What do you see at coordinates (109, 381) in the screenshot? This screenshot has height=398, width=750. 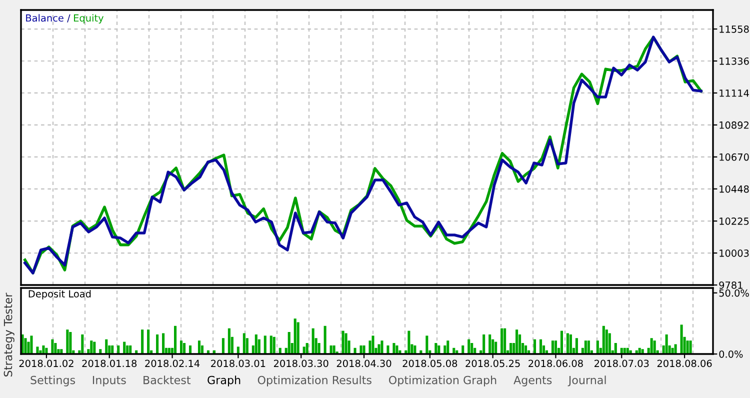 I see `text: Inputs` at bounding box center [109, 381].